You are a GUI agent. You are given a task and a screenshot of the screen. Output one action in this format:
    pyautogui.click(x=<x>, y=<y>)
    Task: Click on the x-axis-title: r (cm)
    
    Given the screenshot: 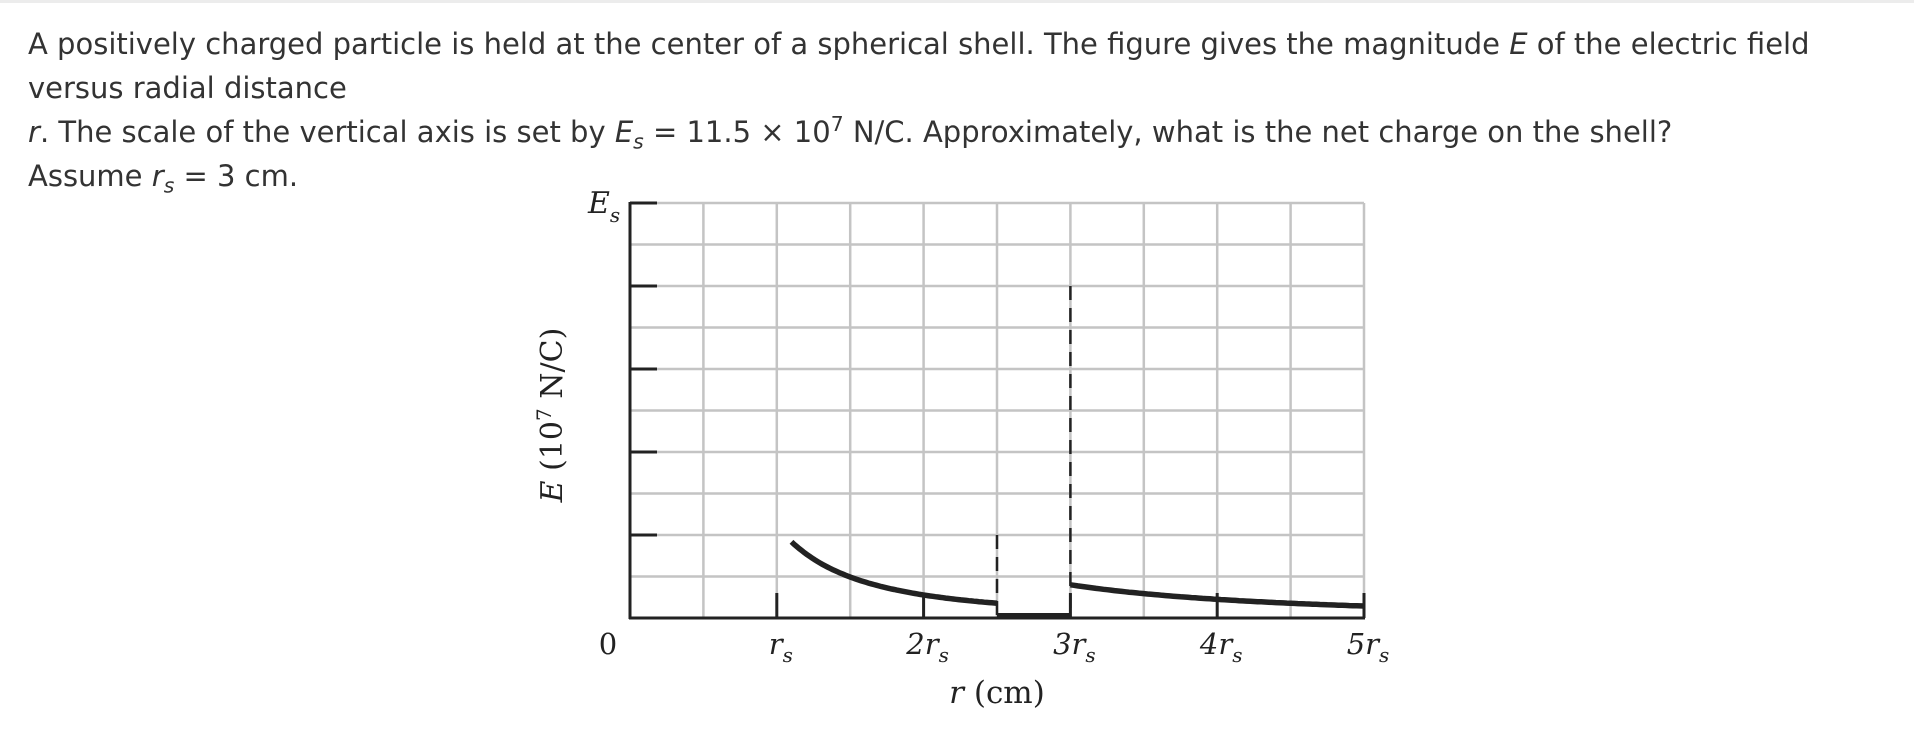 What is the action you would take?
    pyautogui.click(x=997, y=693)
    